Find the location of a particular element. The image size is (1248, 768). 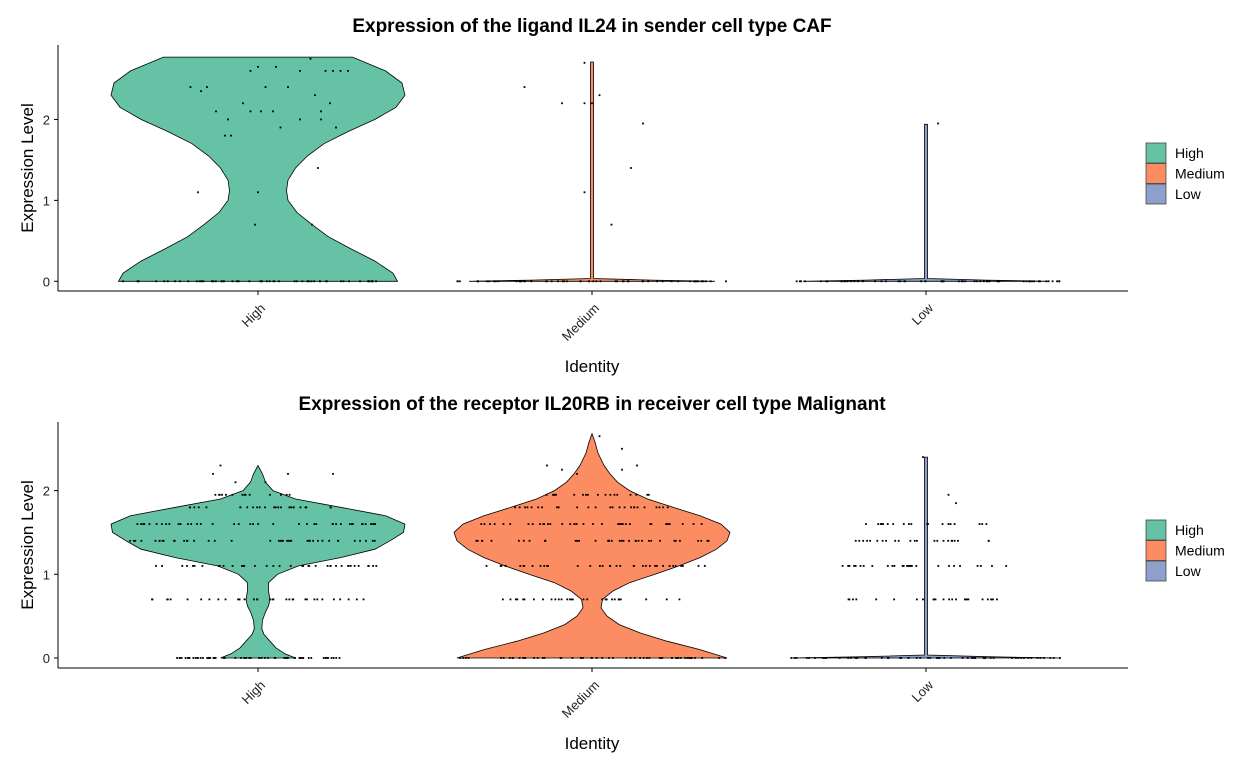

legend-swatch-low is located at coordinates (1156, 194).